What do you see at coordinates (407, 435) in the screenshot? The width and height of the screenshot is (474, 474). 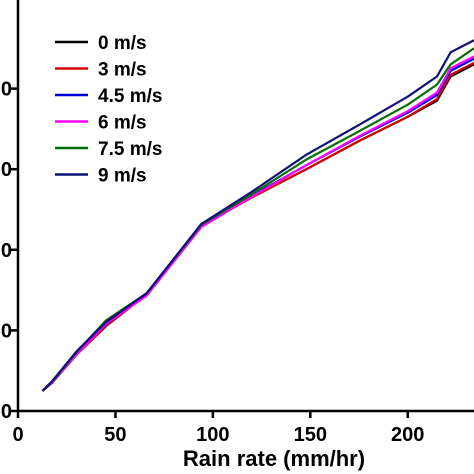 I see `x-tick-label: 200` at bounding box center [407, 435].